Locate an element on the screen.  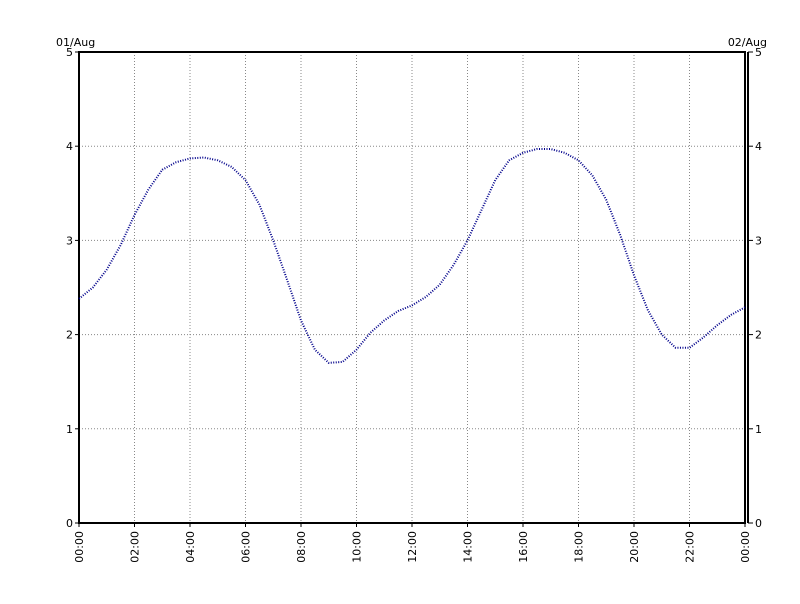
y2-tick-label: 0 is located at coordinates (758, 523).